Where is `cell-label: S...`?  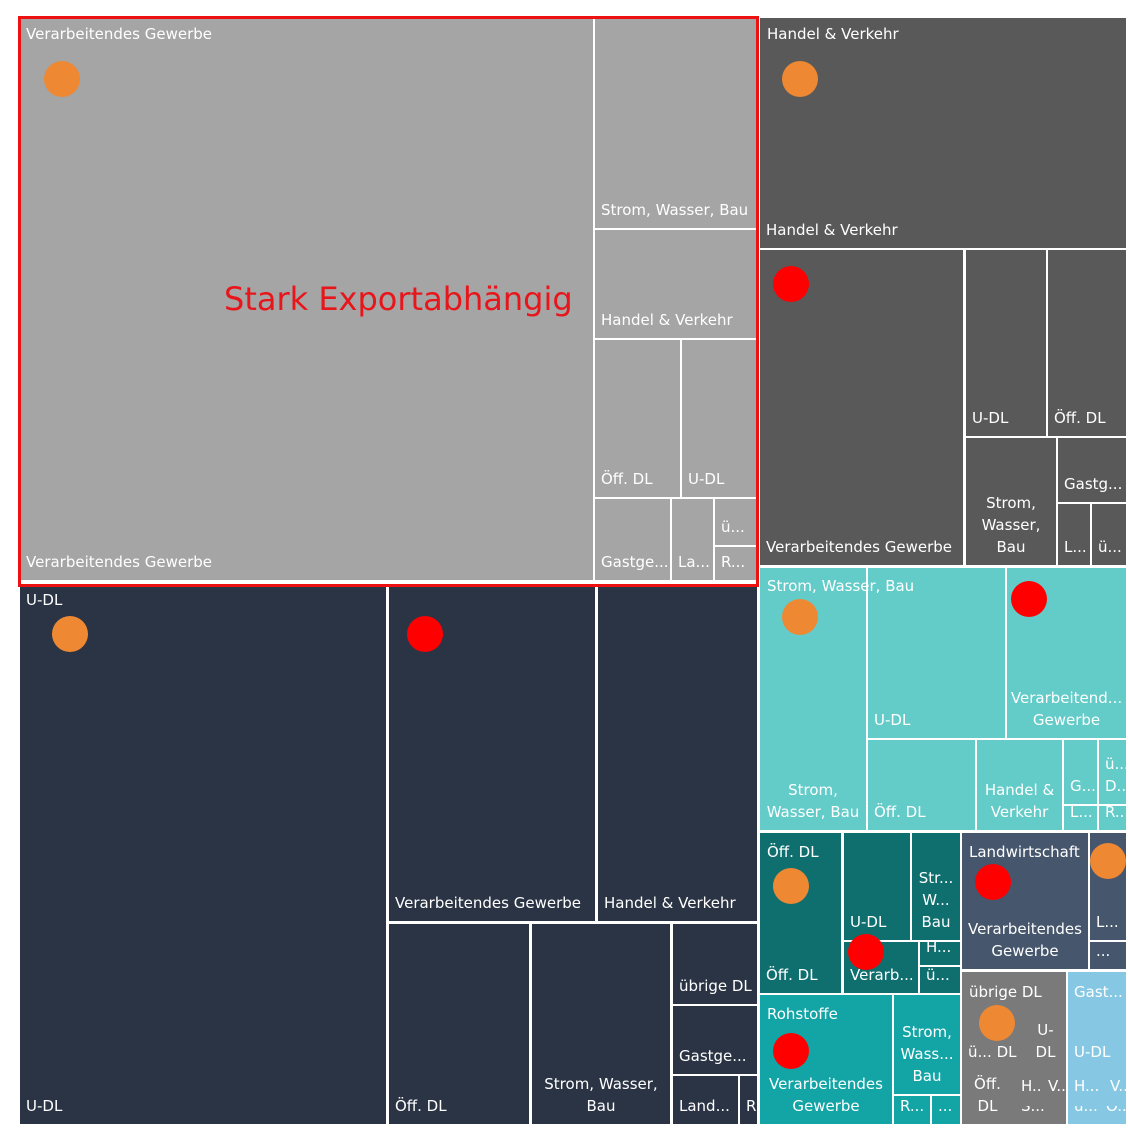 cell-label: S... is located at coordinates (1033, 1110).